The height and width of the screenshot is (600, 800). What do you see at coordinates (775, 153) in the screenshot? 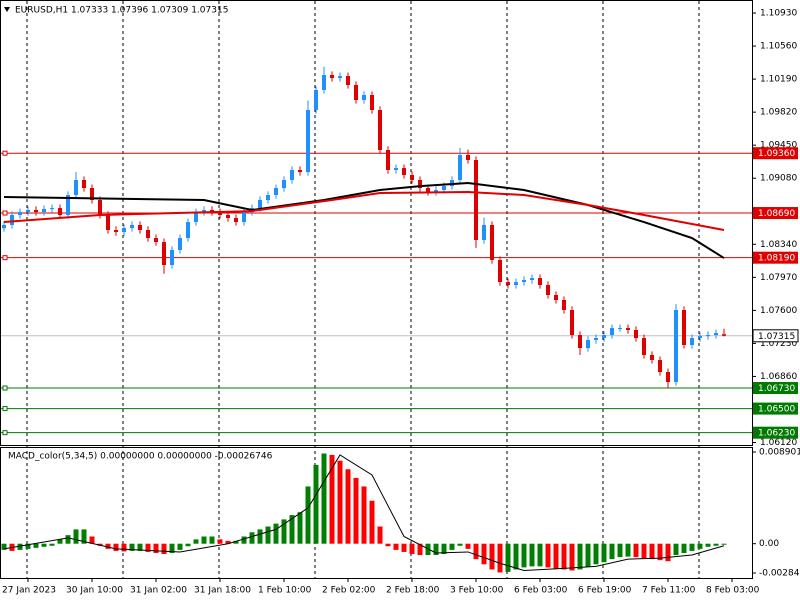
I see `level-label-box` at bounding box center [775, 153].